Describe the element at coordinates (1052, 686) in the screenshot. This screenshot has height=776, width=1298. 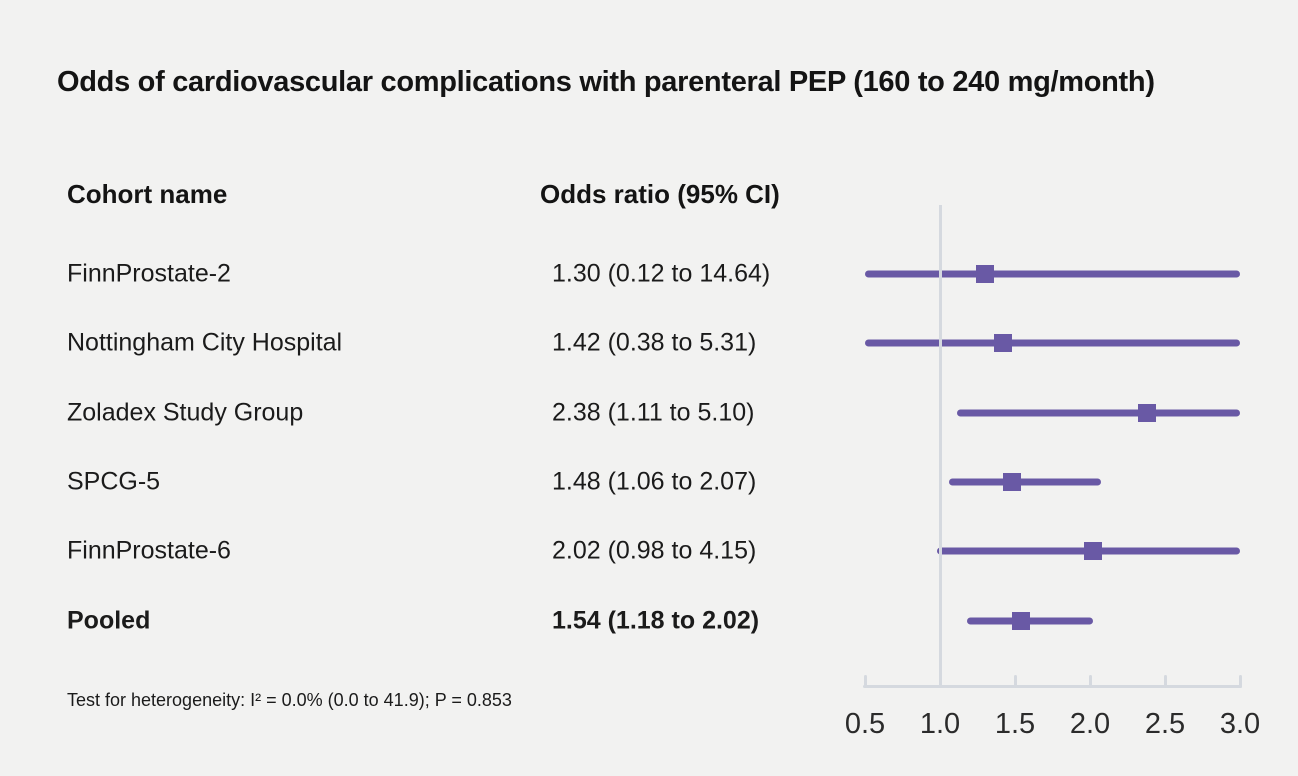
I see `x-axis-line` at that location.